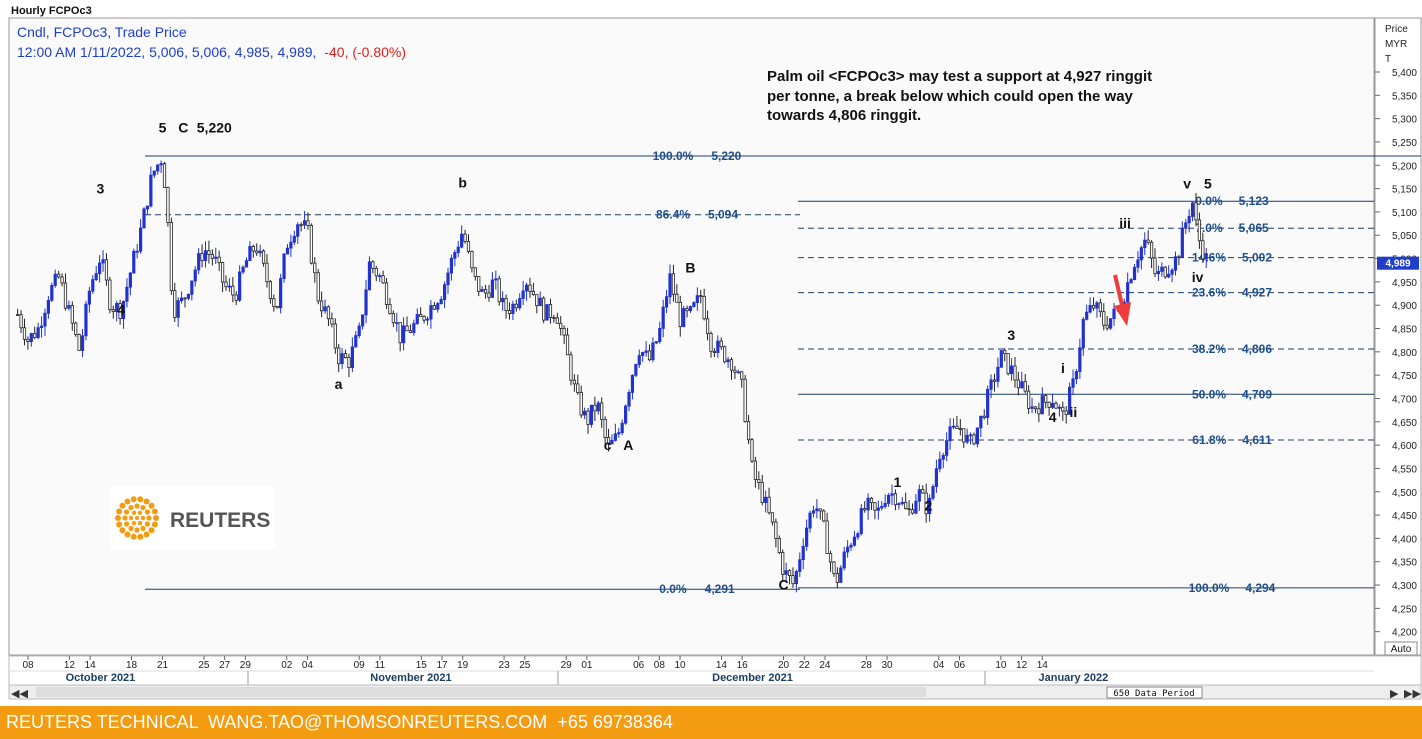 This screenshot has width=1422, height=739. What do you see at coordinates (752, 678) in the screenshot?
I see `month-label: December 2021` at bounding box center [752, 678].